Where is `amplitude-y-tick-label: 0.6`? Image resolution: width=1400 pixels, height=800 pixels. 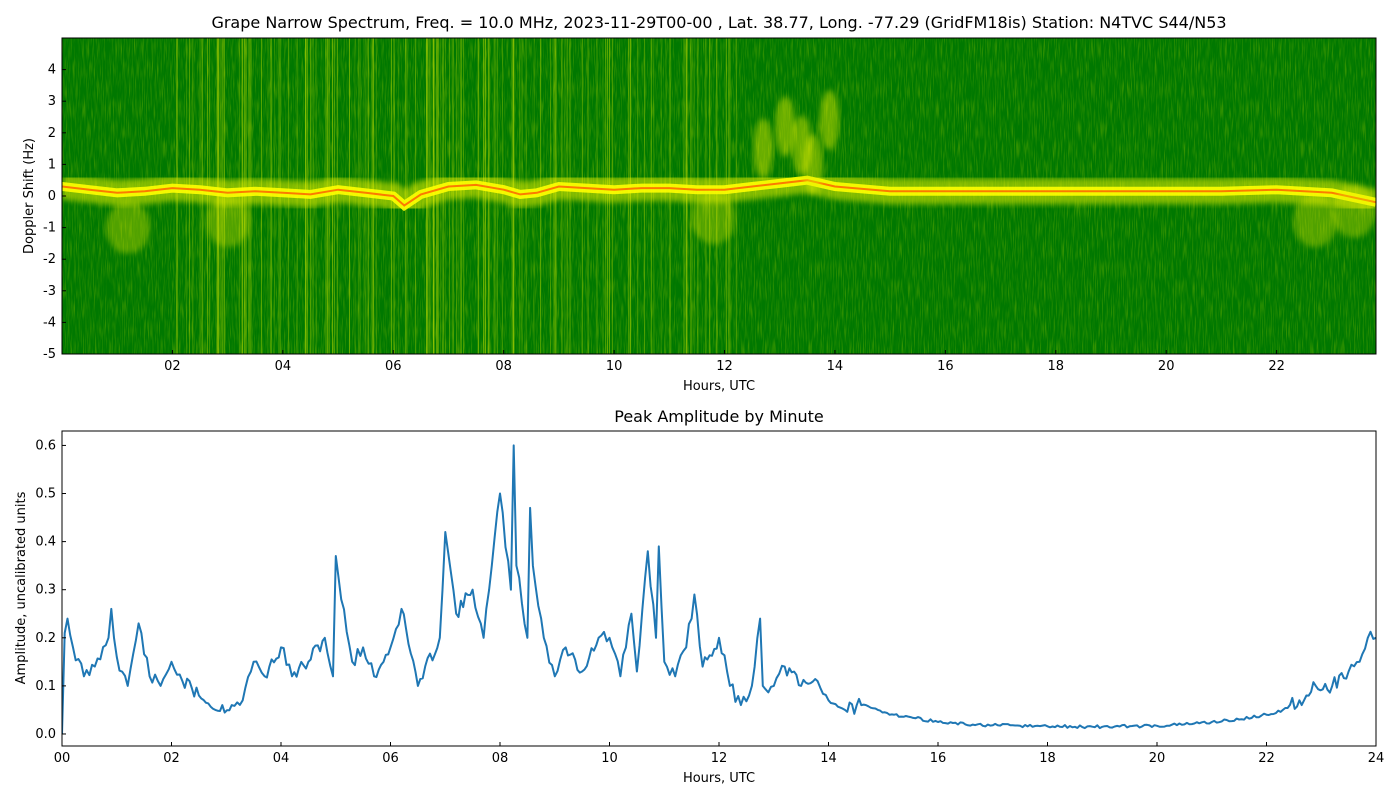 amplitude-y-tick-label: 0.6 is located at coordinates (45, 445).